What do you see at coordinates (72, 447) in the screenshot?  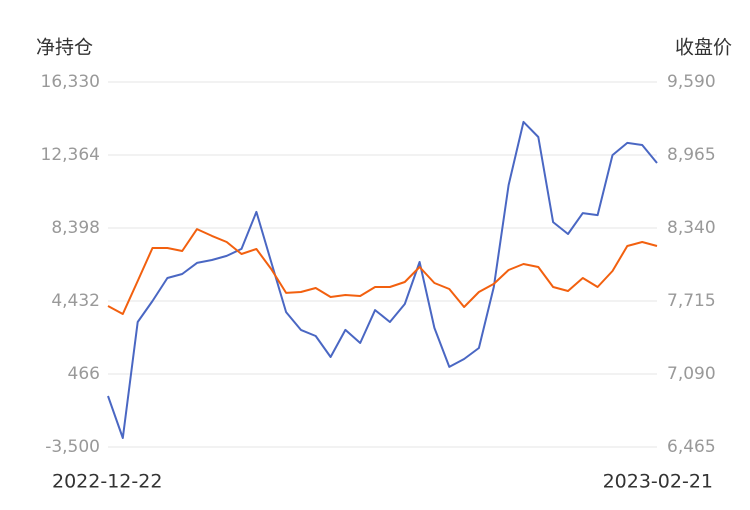 I see `y-tick-label: -3,500` at bounding box center [72, 447].